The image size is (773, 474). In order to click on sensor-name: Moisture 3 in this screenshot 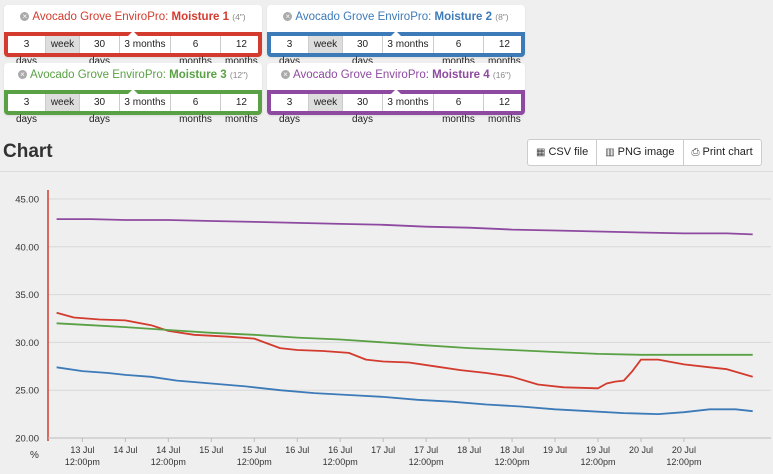, I will do `click(198, 75)`.